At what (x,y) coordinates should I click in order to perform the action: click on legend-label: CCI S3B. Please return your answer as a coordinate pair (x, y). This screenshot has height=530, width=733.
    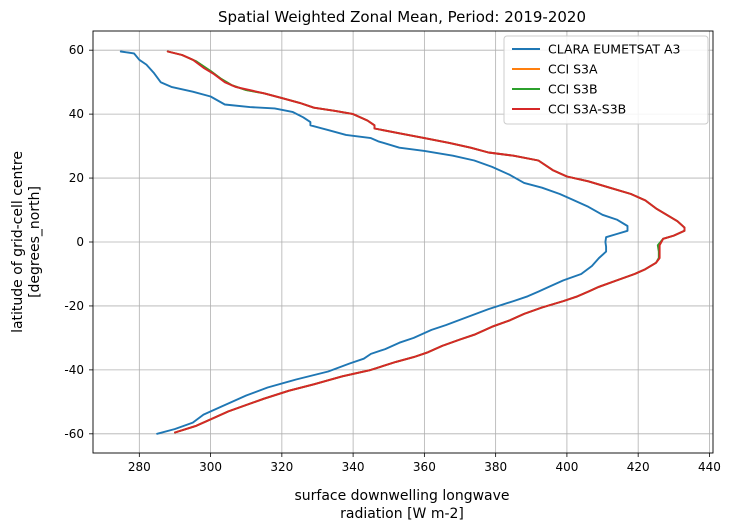
    Looking at the image, I should click on (573, 89).